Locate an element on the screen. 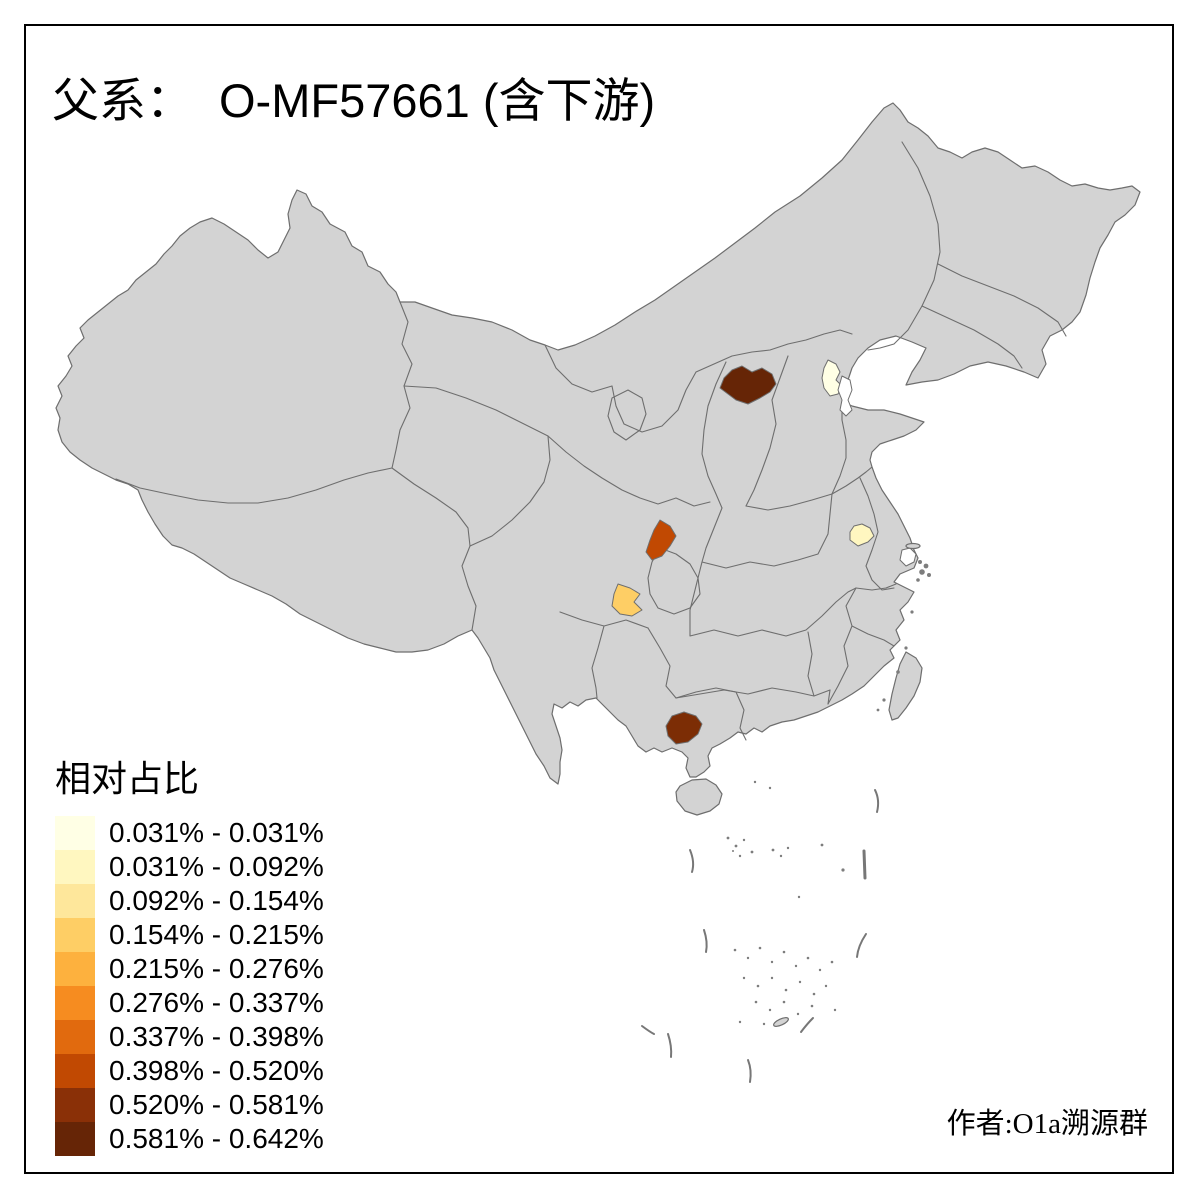 The width and height of the screenshot is (1200, 1200). spratly-islets is located at coordinates (785, 986).